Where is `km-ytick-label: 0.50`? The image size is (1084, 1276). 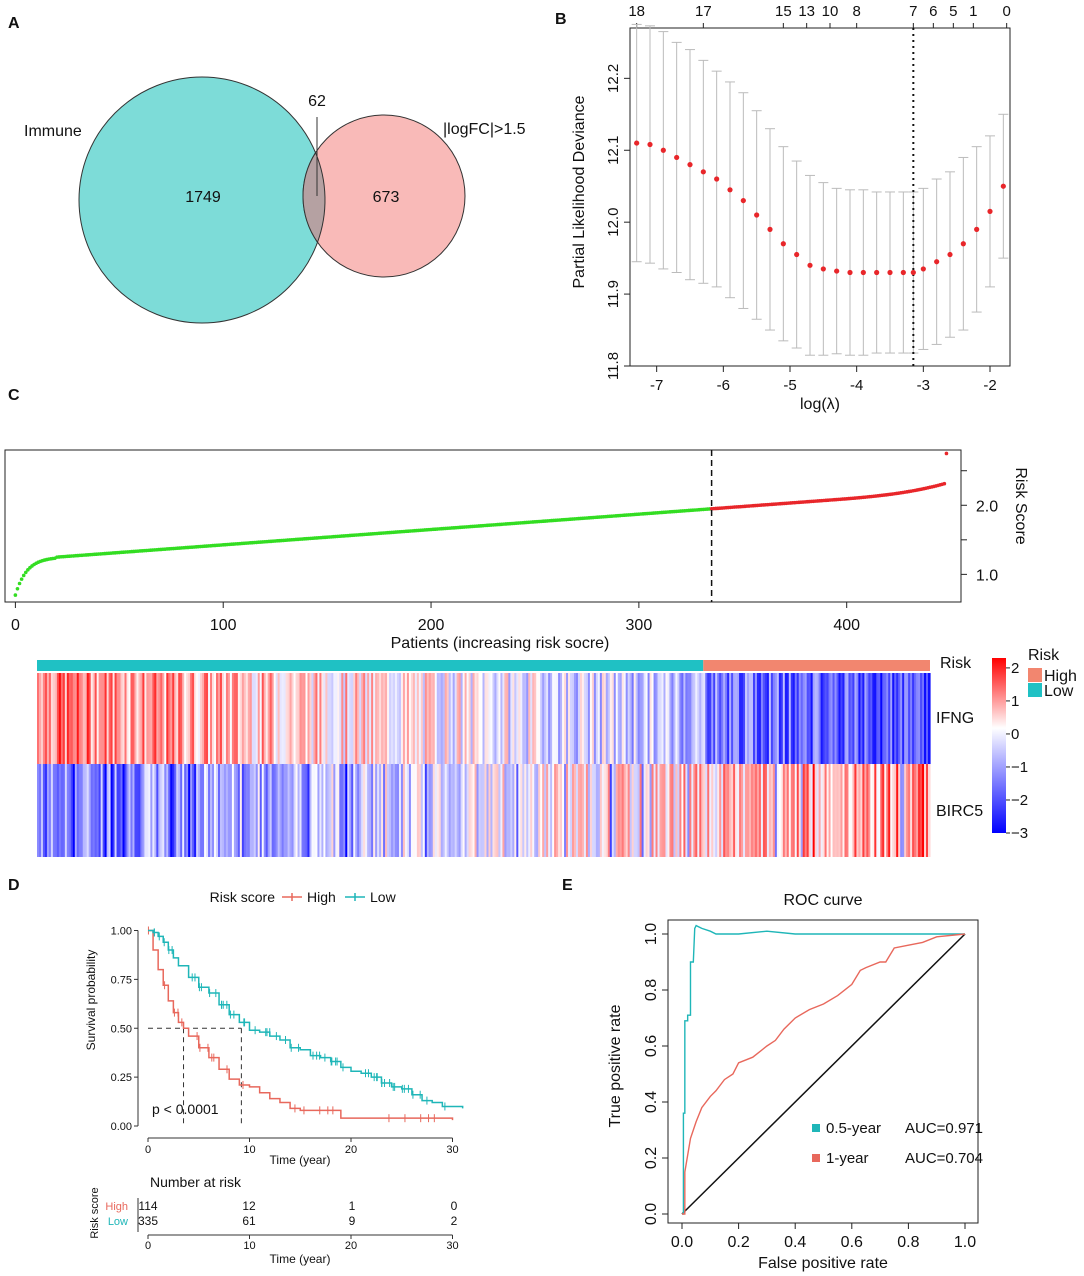
km-ytick-label: 0.50 is located at coordinates (121, 1029).